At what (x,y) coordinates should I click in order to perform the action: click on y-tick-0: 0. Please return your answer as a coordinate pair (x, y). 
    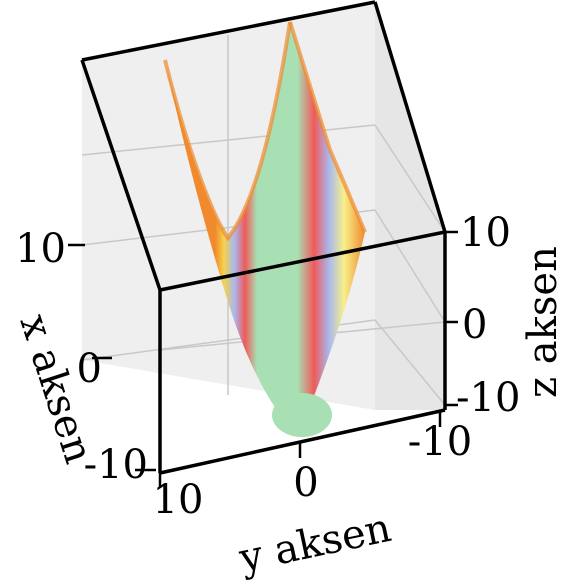
    Looking at the image, I should click on (305, 483).